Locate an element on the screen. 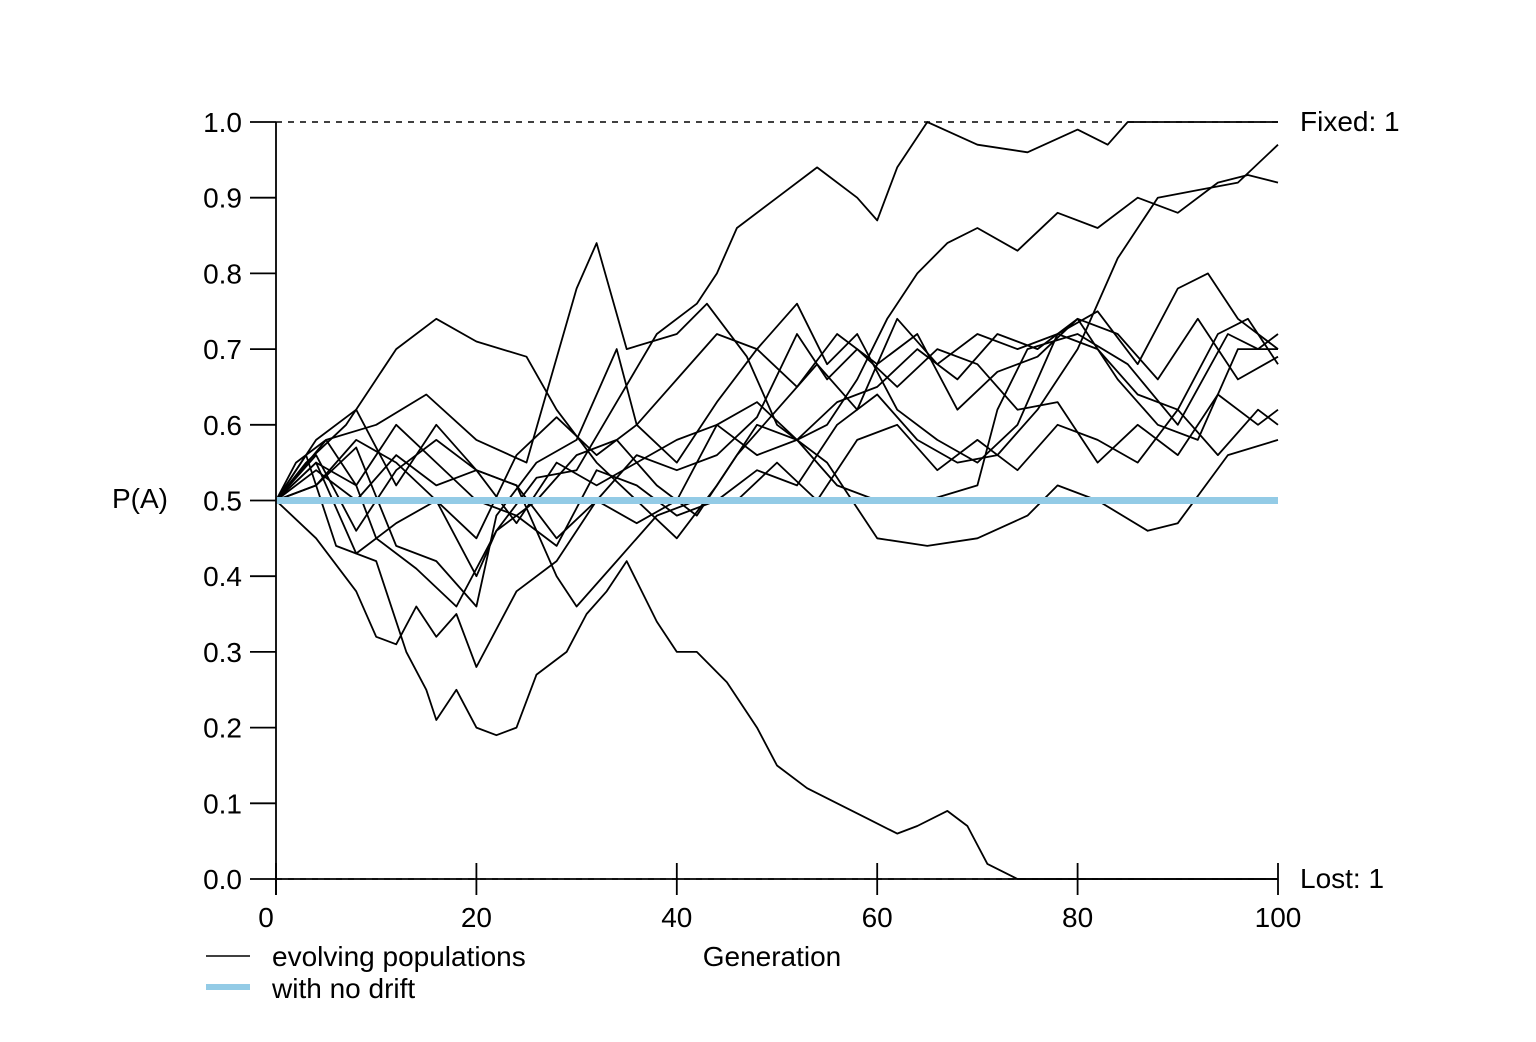 This screenshot has height=1042, width=1536. x-tick-label-1: 20 is located at coordinates (476, 917).